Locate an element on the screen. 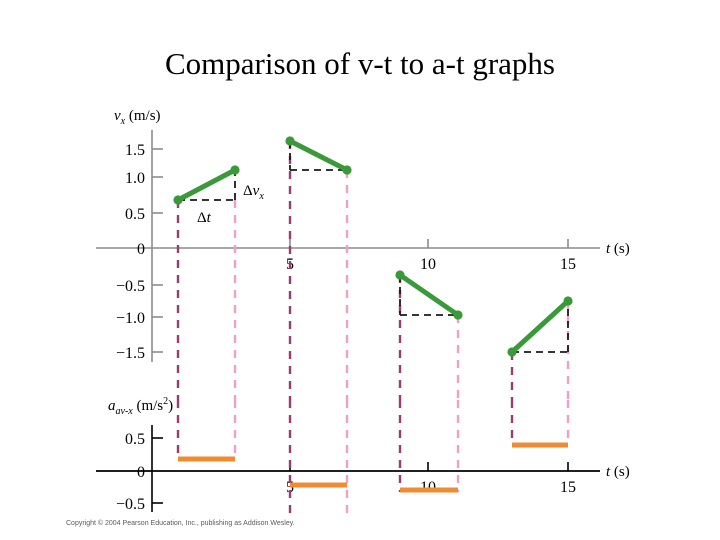 The height and width of the screenshot is (540, 720). data-point-1a is located at coordinates (178, 200).